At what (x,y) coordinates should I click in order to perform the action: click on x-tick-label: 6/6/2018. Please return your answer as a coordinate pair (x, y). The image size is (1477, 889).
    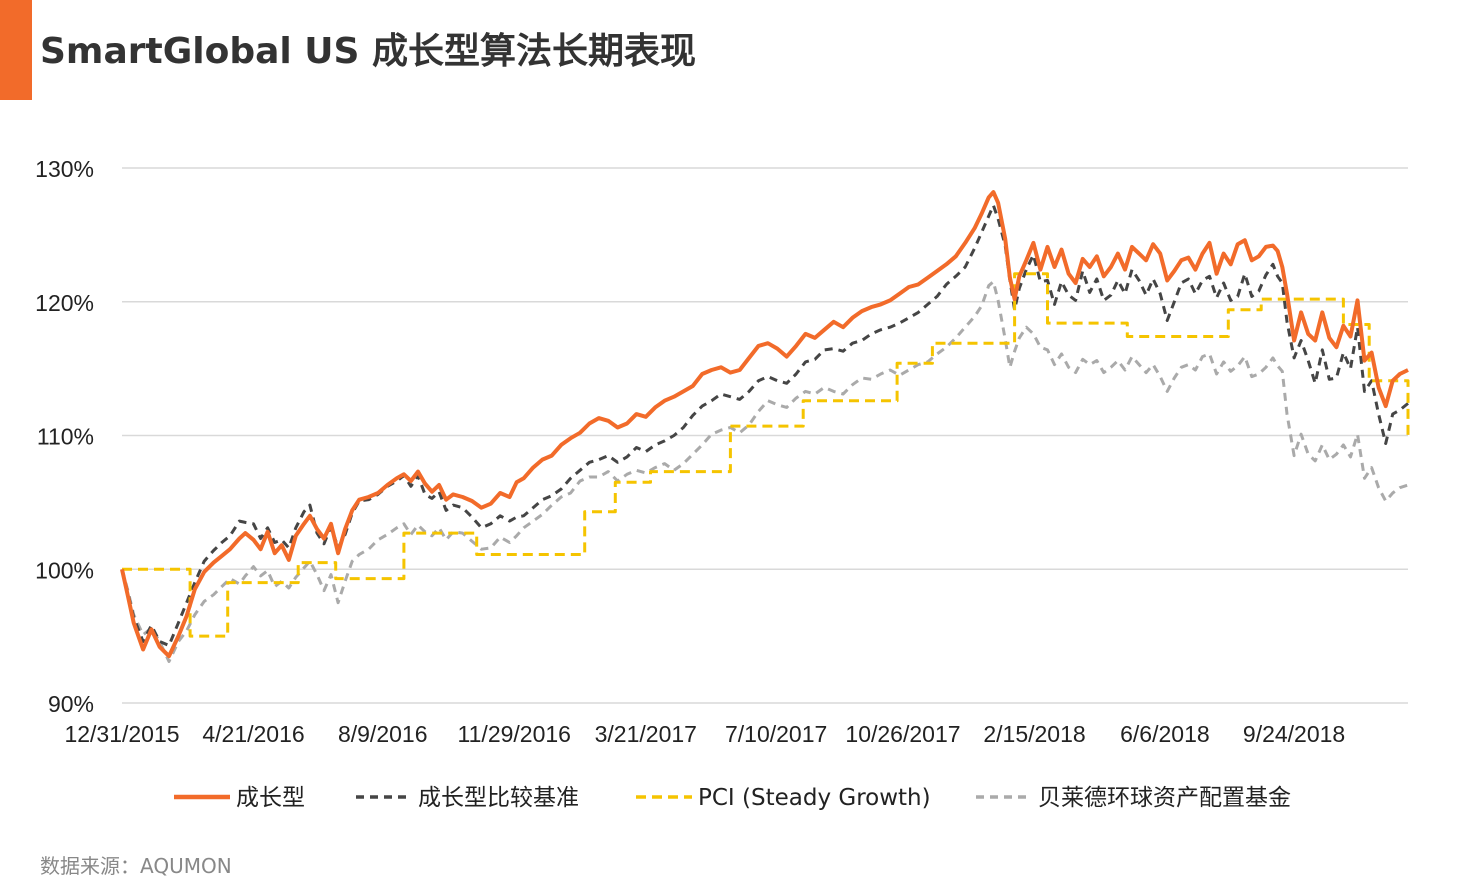
    Looking at the image, I should click on (1165, 734).